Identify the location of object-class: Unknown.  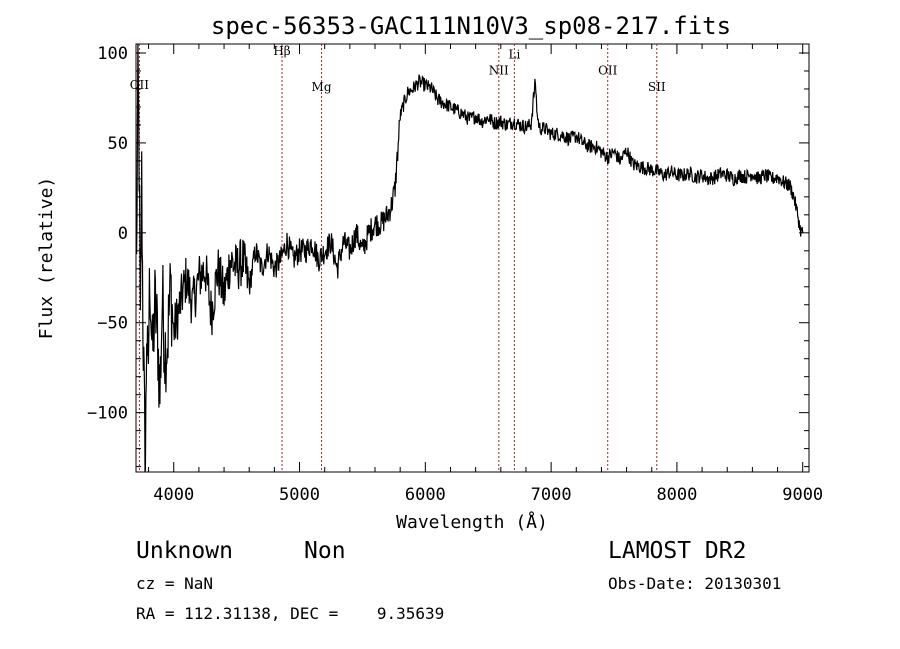
(184, 551).